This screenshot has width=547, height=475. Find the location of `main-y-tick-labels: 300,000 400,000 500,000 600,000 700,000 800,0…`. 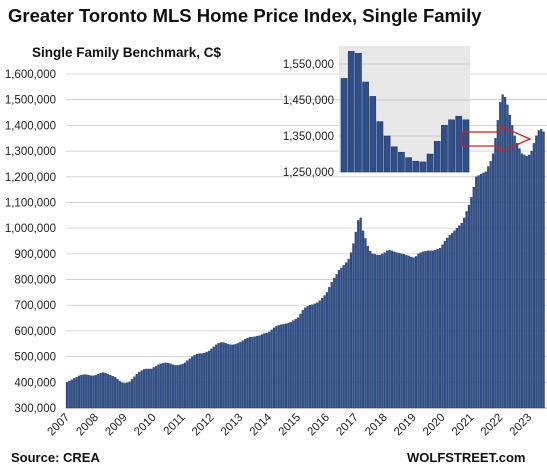

main-y-tick-labels: 300,000 400,000 500,000 600,000 700,000 800,0… is located at coordinates (30, 242).